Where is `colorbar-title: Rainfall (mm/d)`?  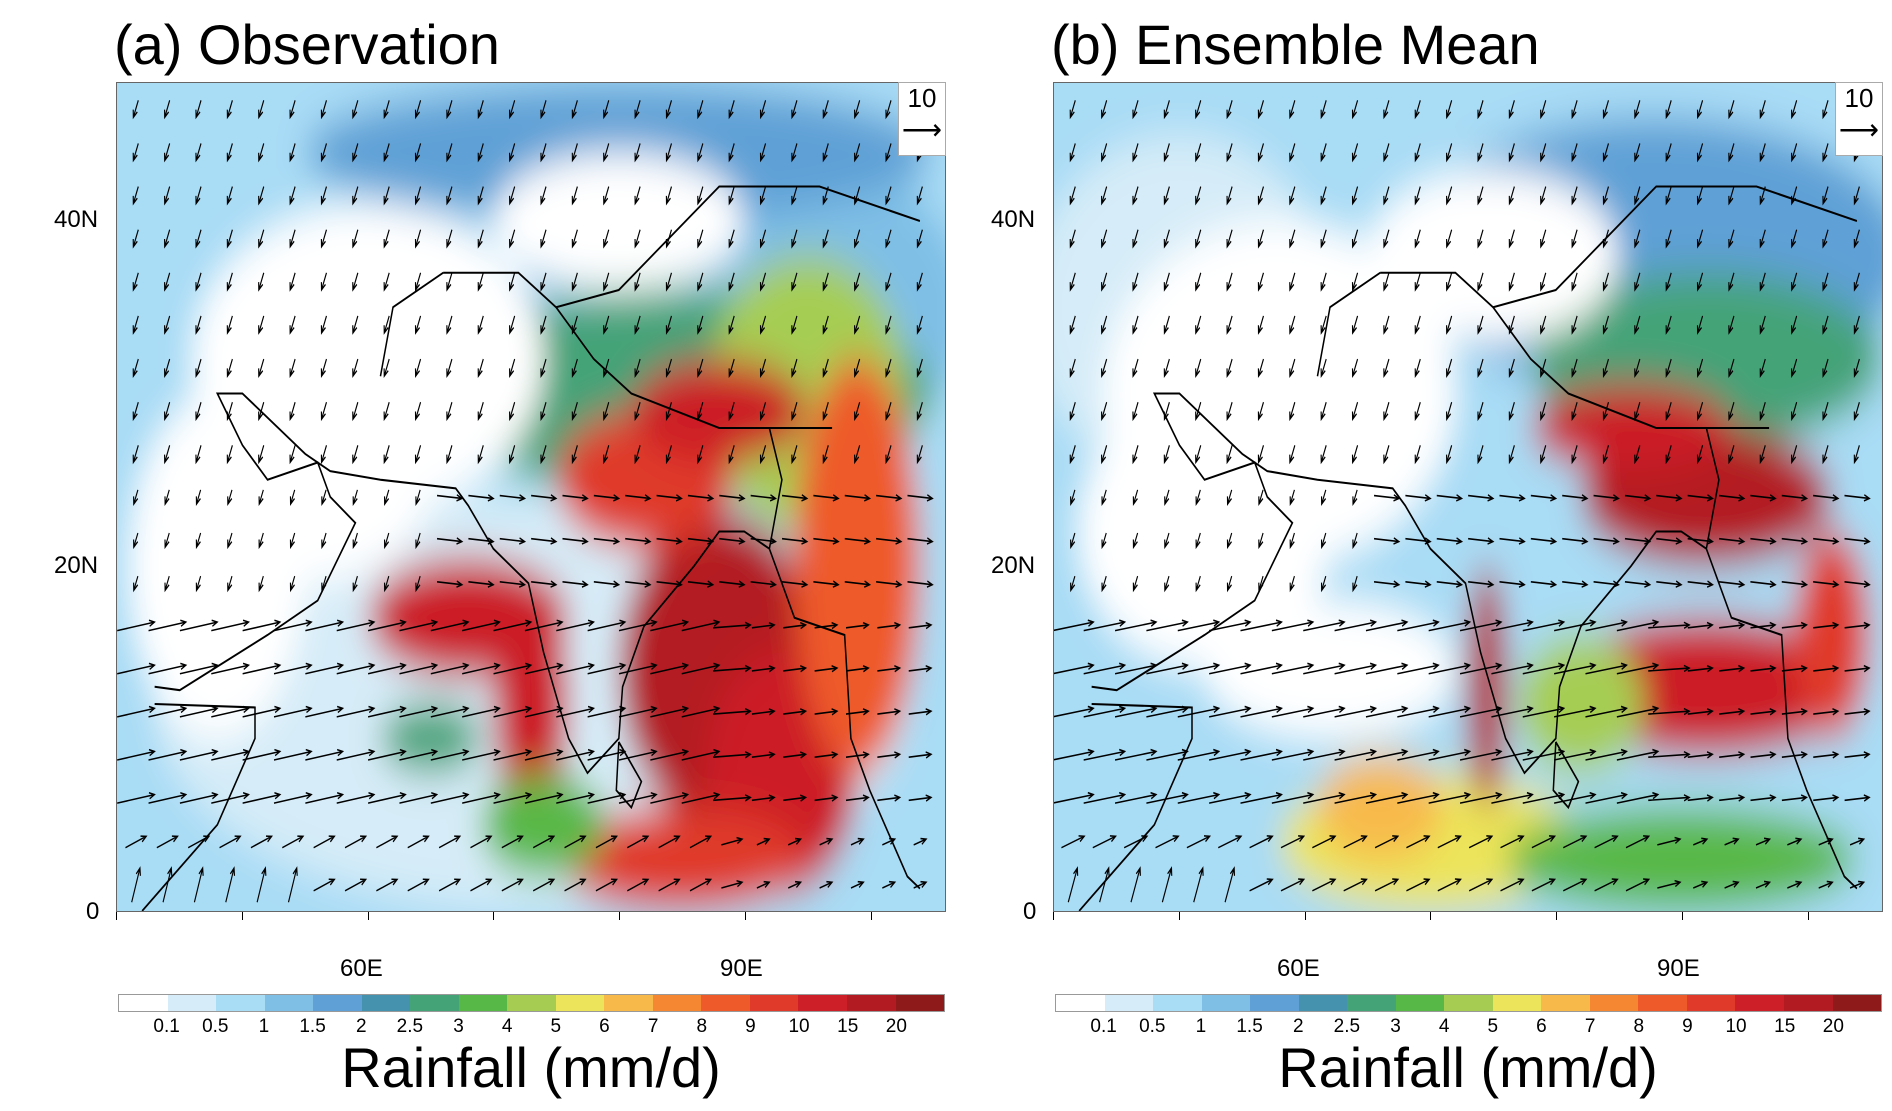
colorbar-title: Rainfall (mm/d) is located at coordinates (1468, 1067).